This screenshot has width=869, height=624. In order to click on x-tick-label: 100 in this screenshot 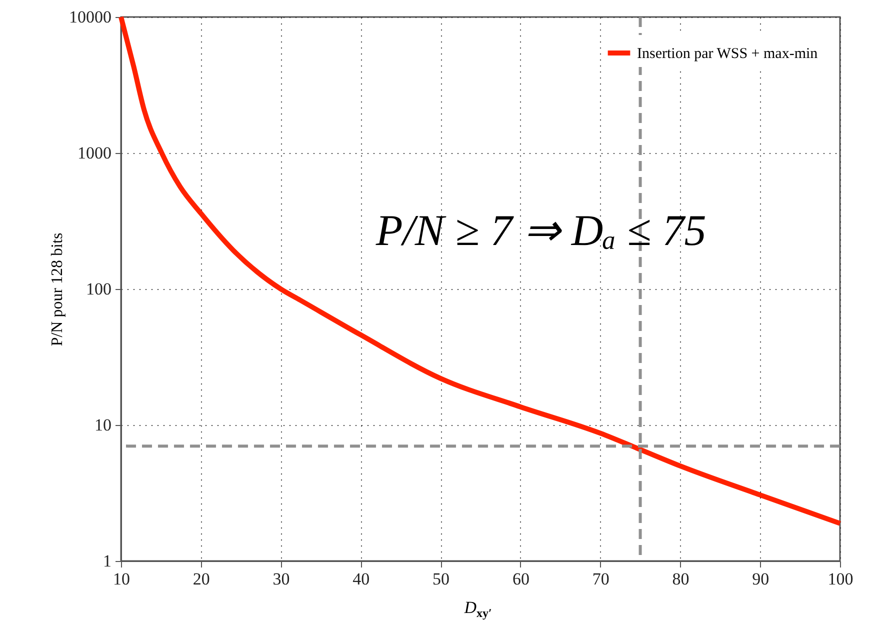, I will do `click(841, 579)`.